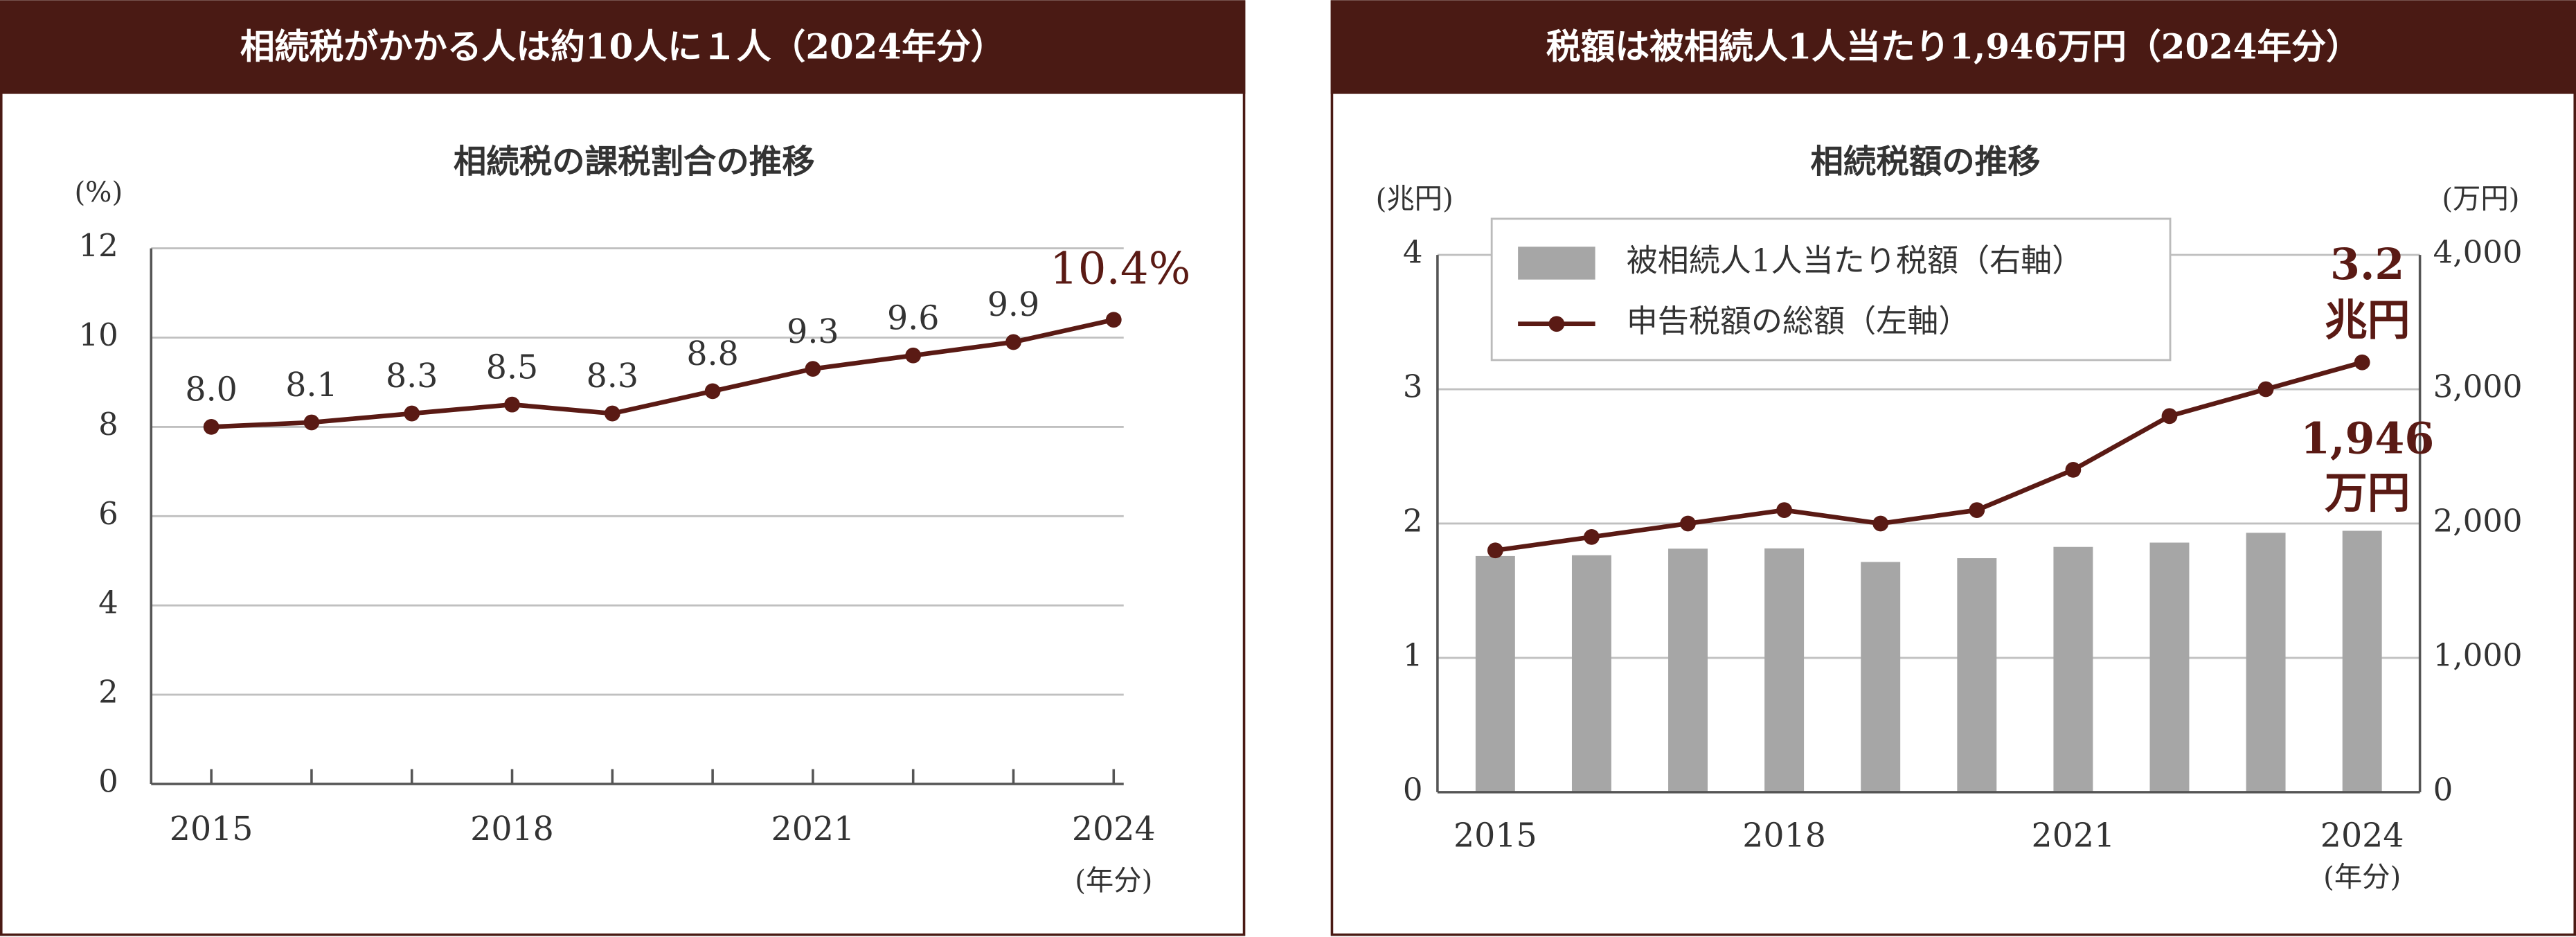 Image resolution: width=2576 pixels, height=937 pixels. What do you see at coordinates (2367, 264) in the screenshot?
I see `annotation: 3.2` at bounding box center [2367, 264].